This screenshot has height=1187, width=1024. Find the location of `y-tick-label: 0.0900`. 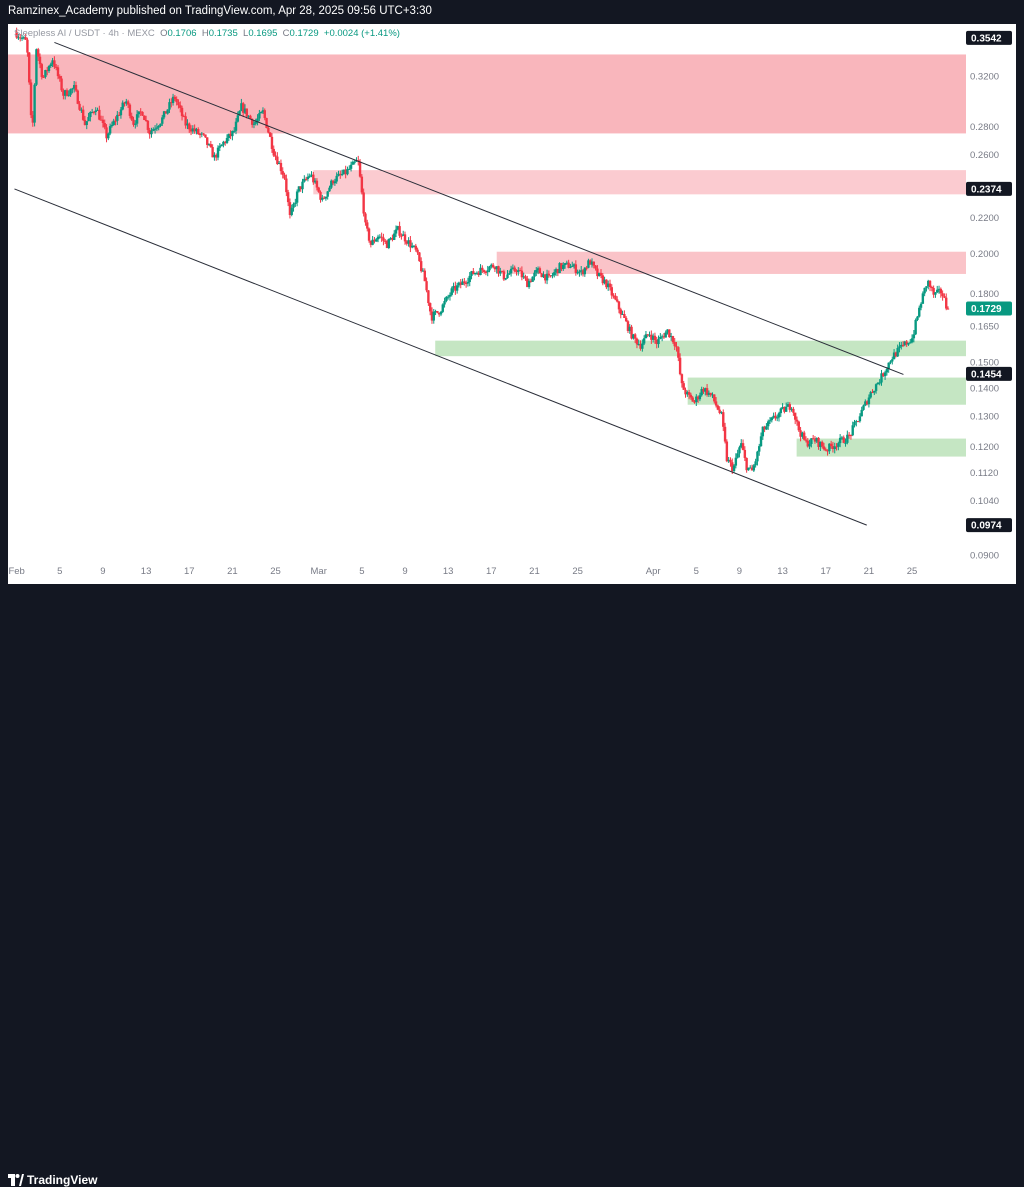

y-tick-label: 0.0900 is located at coordinates (984, 555).